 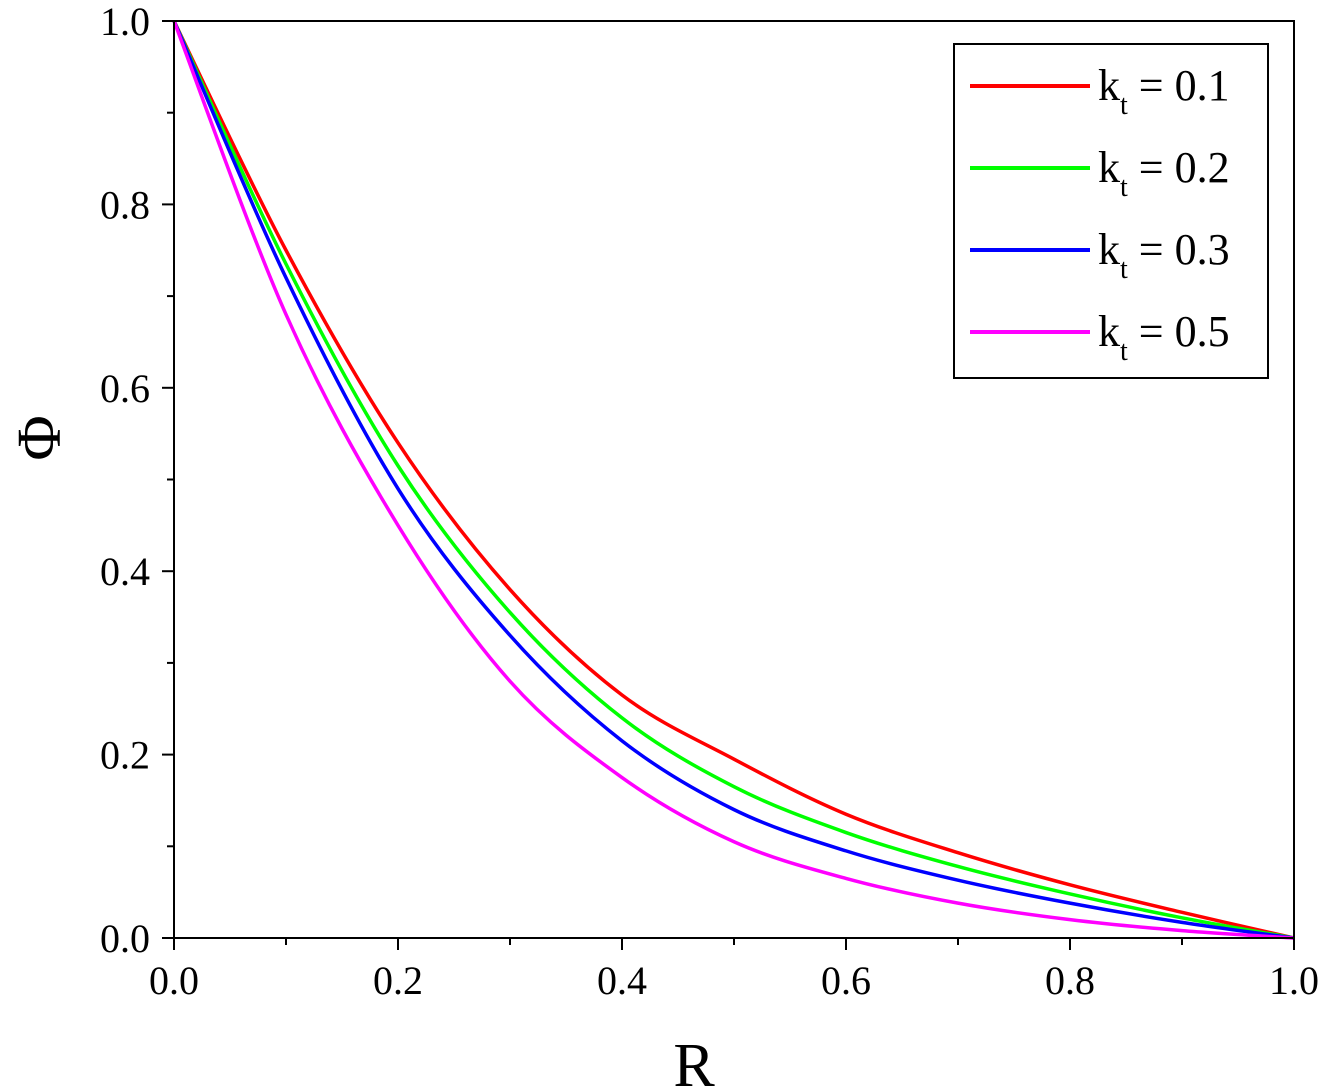 I want to click on x-tick-label: 1.0, so click(x=1294, y=980).